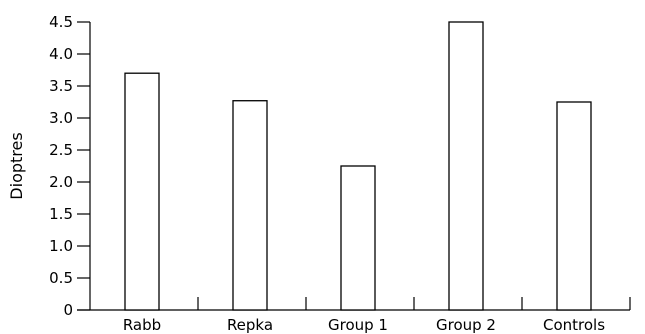 This screenshot has width=645, height=334. What do you see at coordinates (358, 325) in the screenshot?
I see `category-label: Group 1` at bounding box center [358, 325].